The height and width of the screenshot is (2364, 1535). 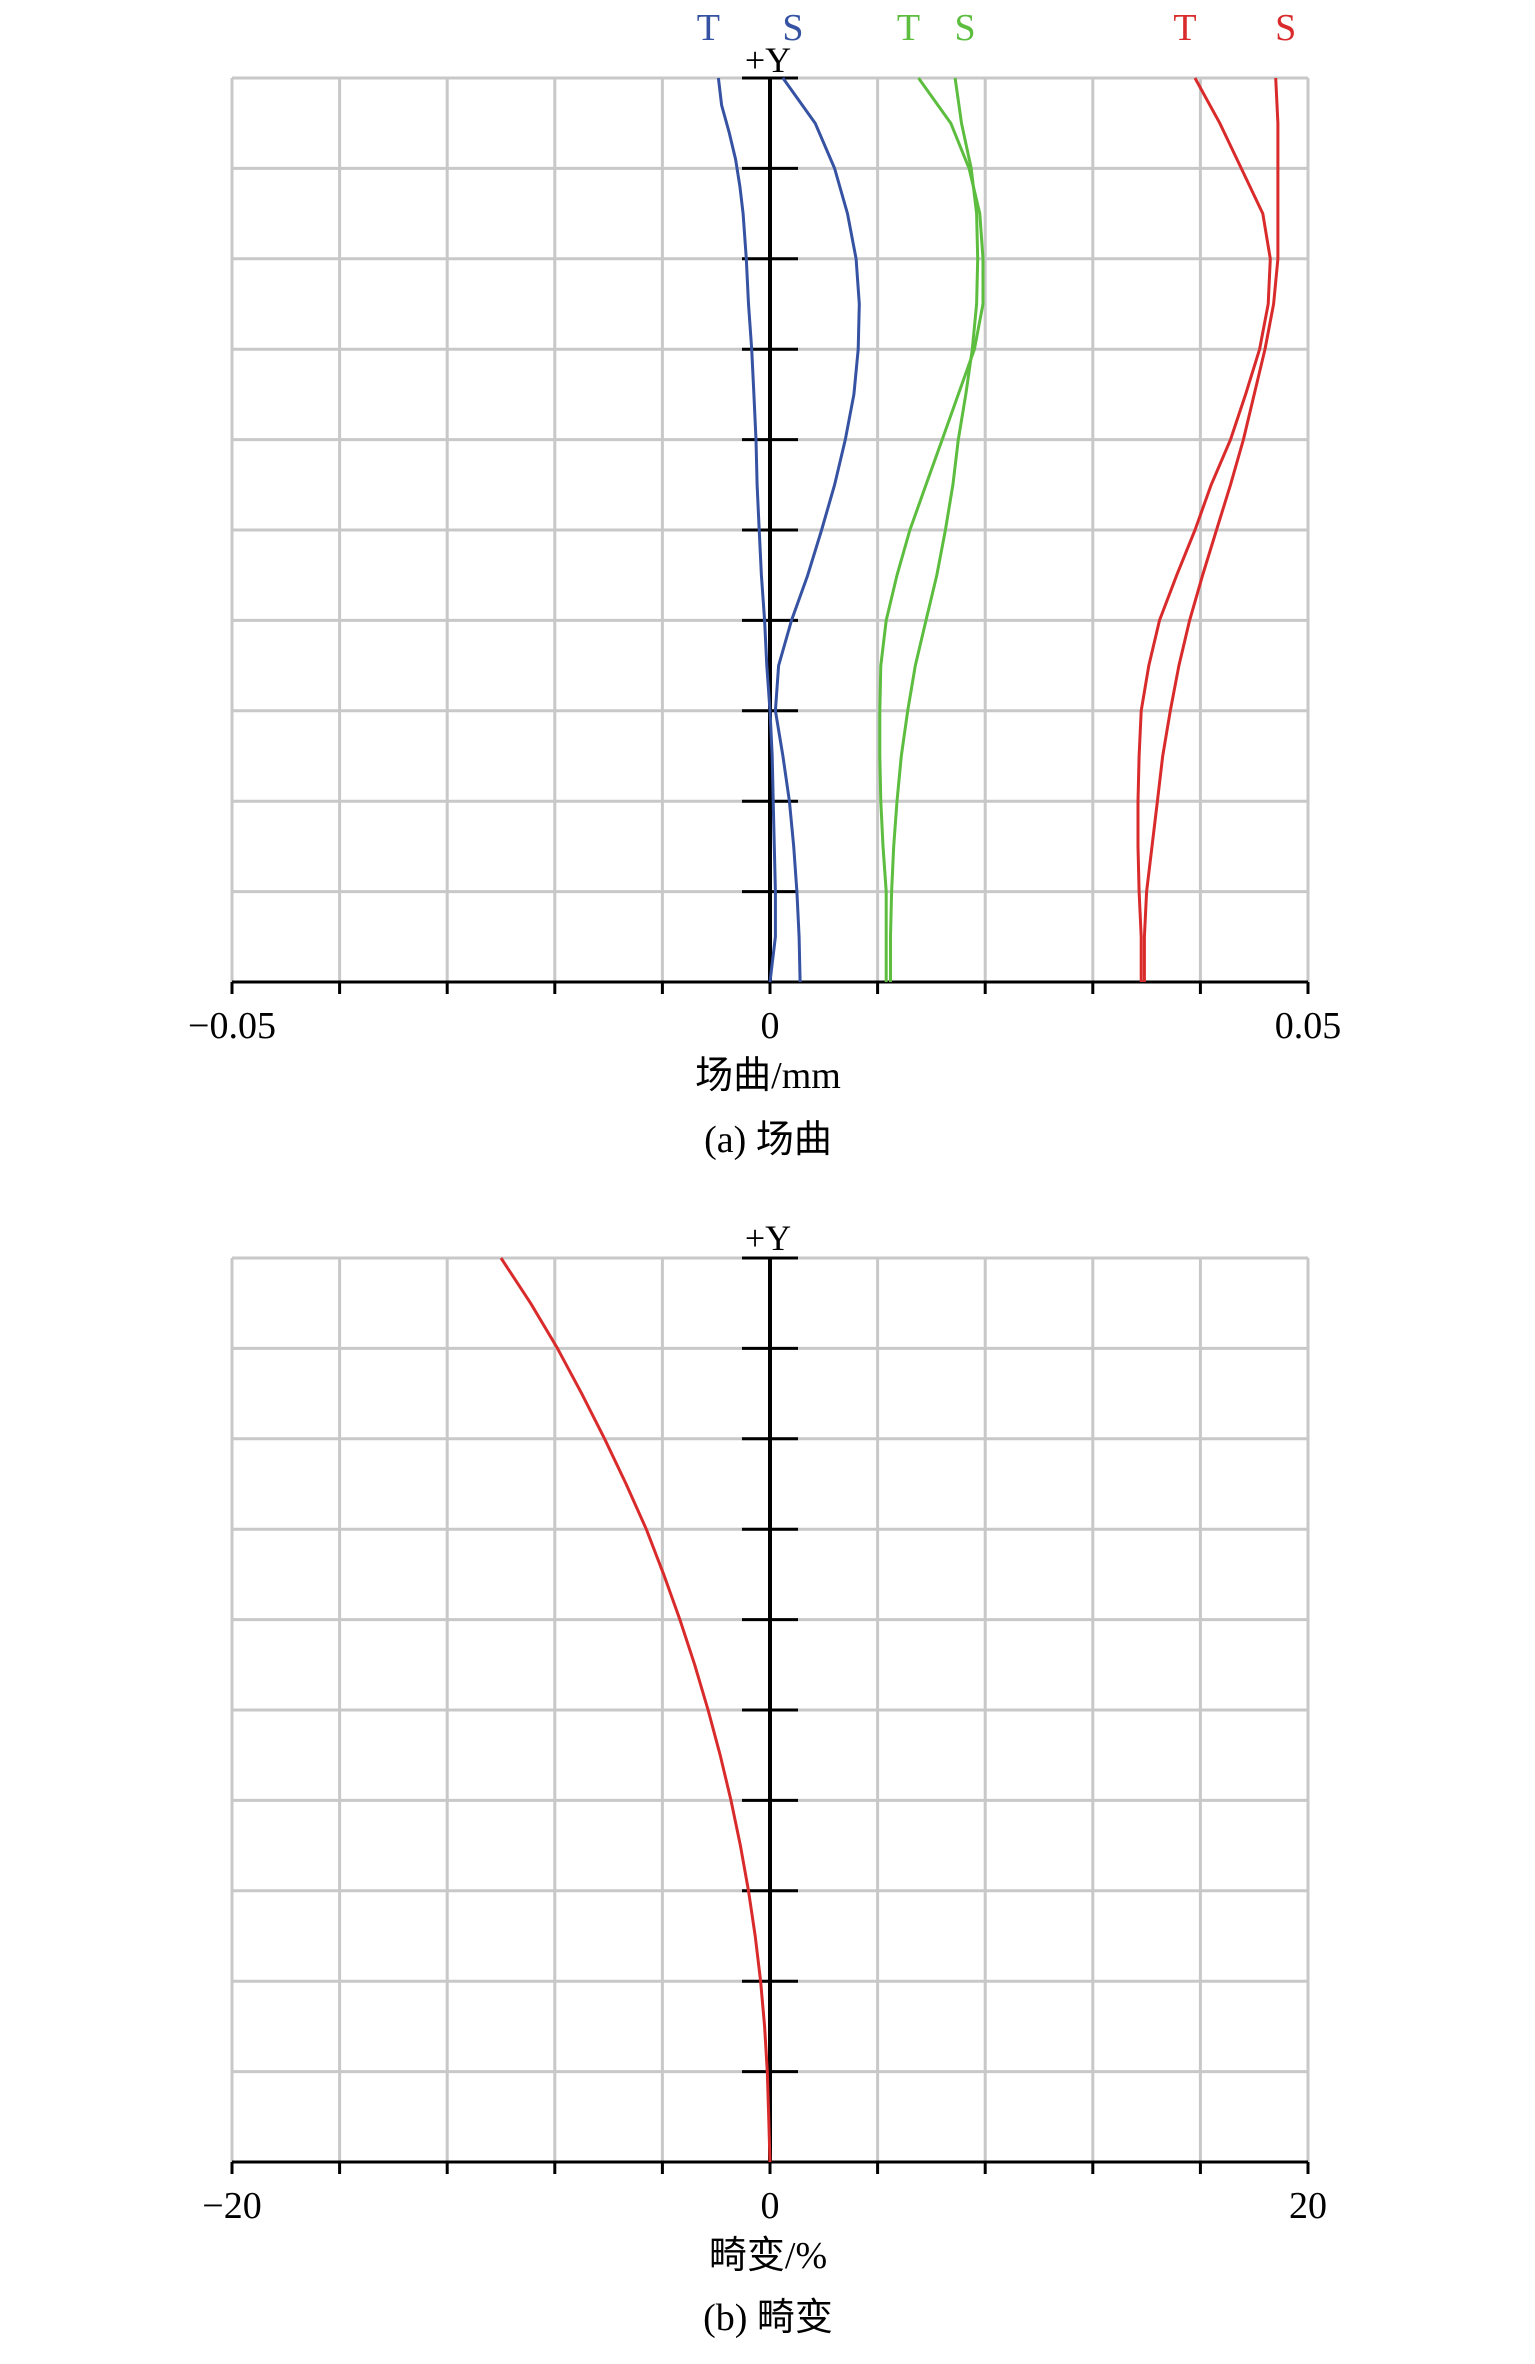 I want to click on field-curvature-series, so click(x=998, y=530).